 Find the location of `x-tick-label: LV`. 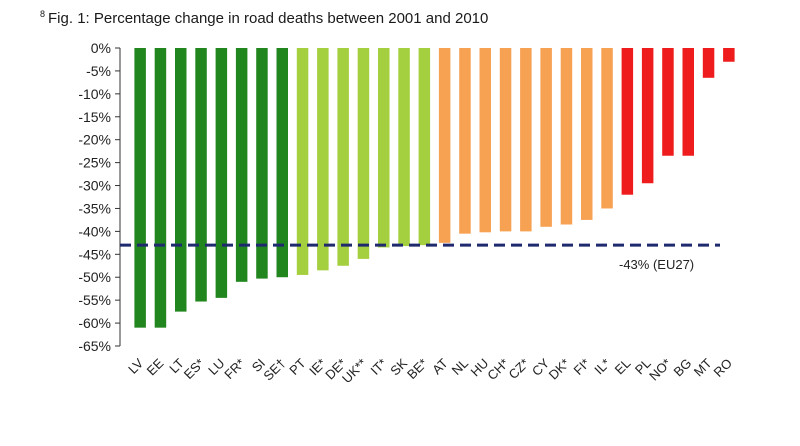

x-tick-label: LV is located at coordinates (135, 365).